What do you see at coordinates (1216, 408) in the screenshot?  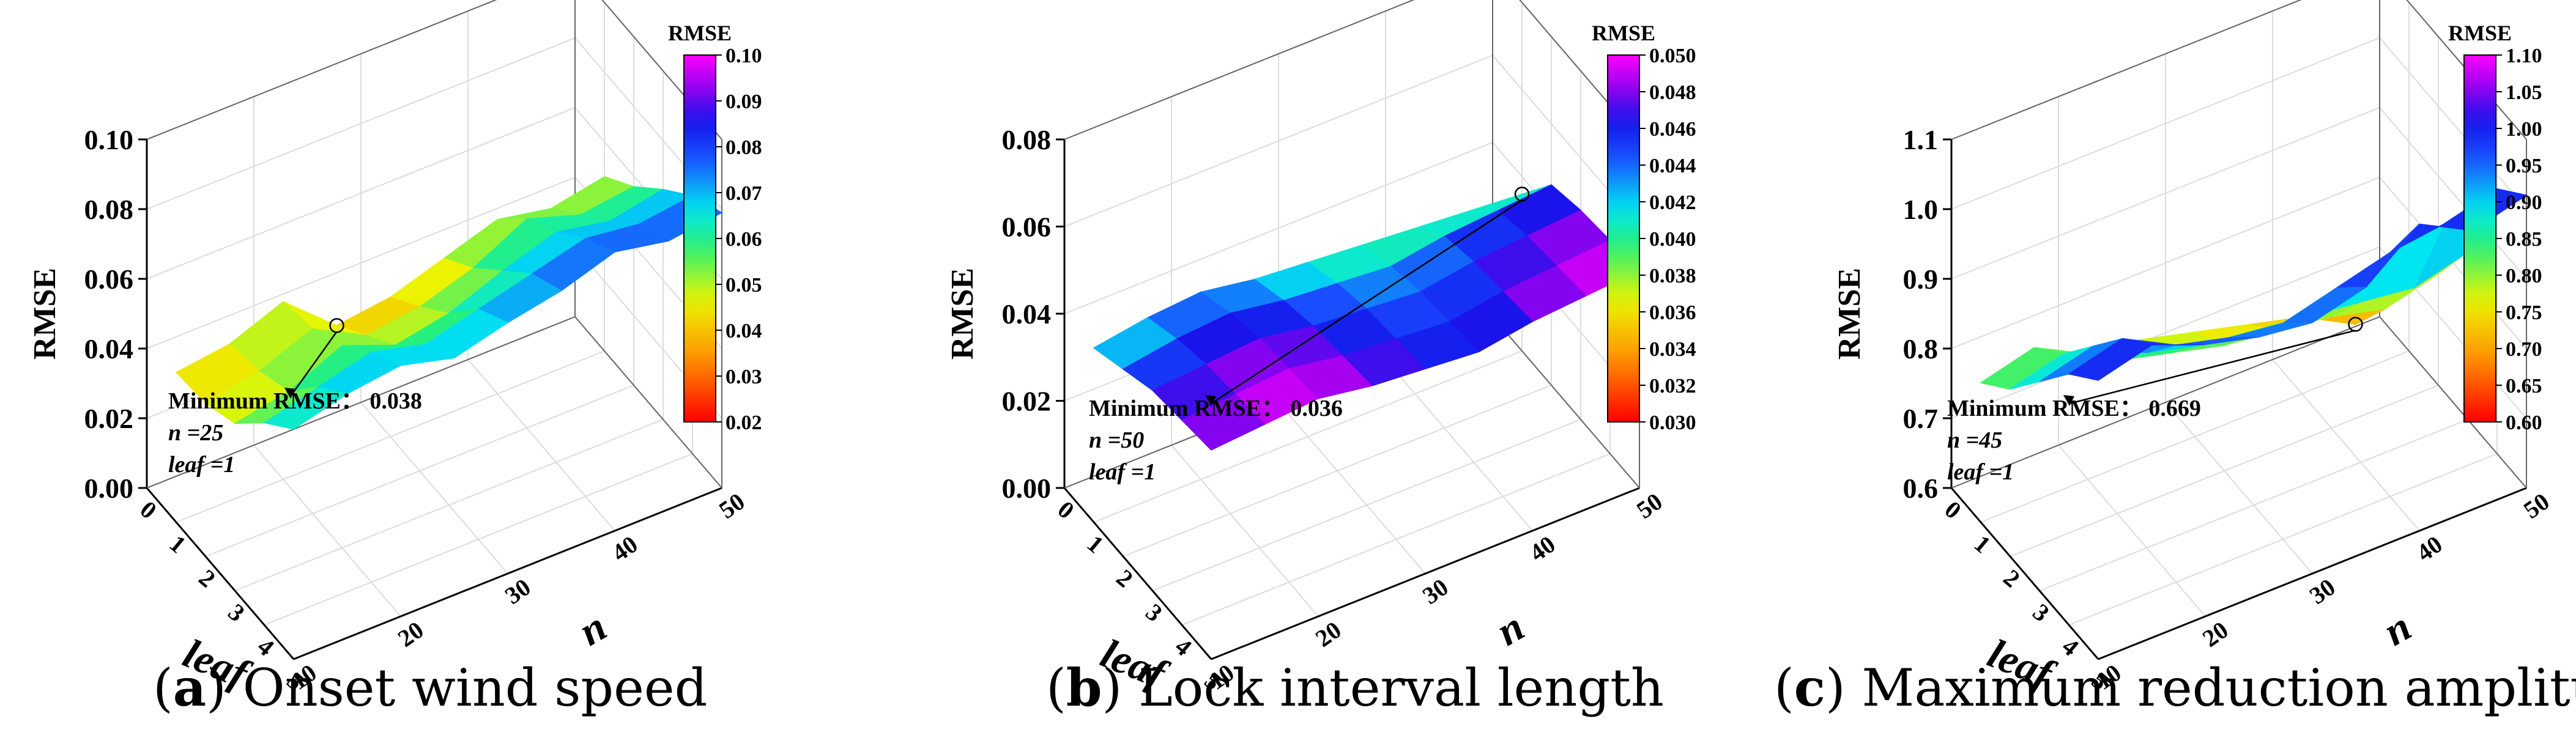 I see `annotation-min-rmse: Minimum RMSE： 0.036` at bounding box center [1216, 408].